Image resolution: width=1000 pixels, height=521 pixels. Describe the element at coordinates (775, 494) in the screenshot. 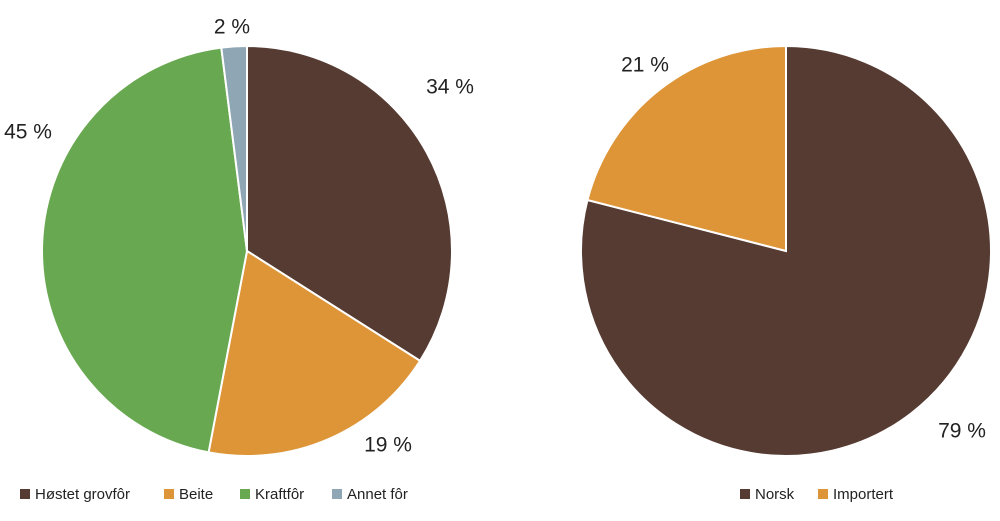

I see `legend-label: Norsk` at that location.